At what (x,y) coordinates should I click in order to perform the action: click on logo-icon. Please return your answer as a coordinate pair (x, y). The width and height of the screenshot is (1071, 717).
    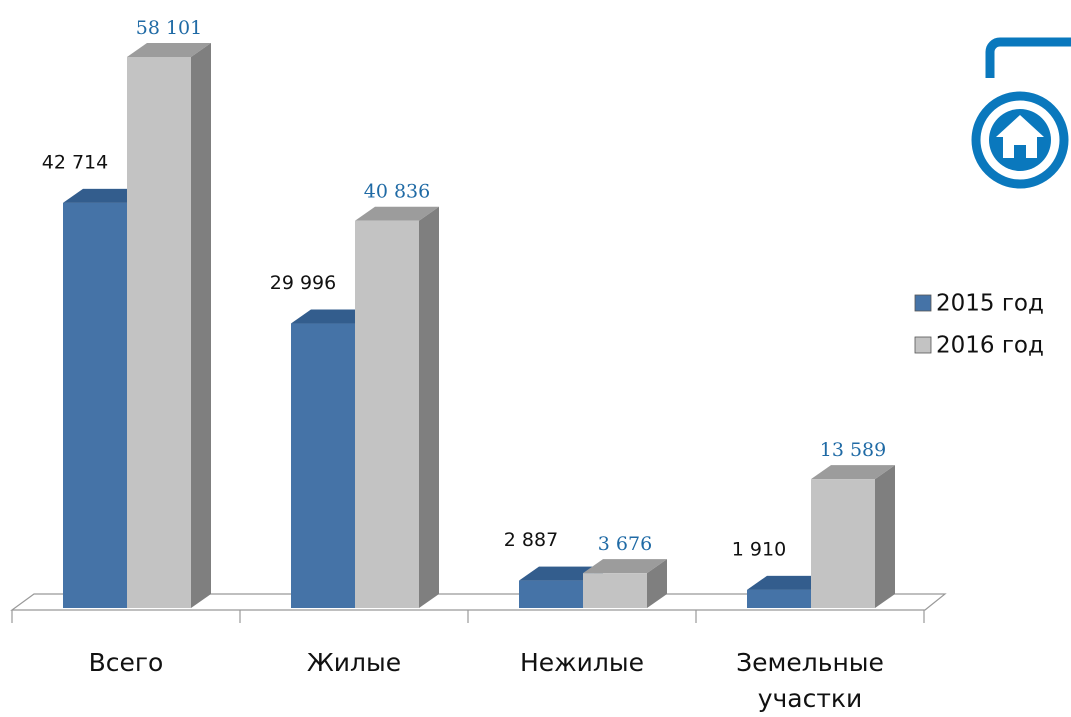
    Looking at the image, I should click on (1021, 113).